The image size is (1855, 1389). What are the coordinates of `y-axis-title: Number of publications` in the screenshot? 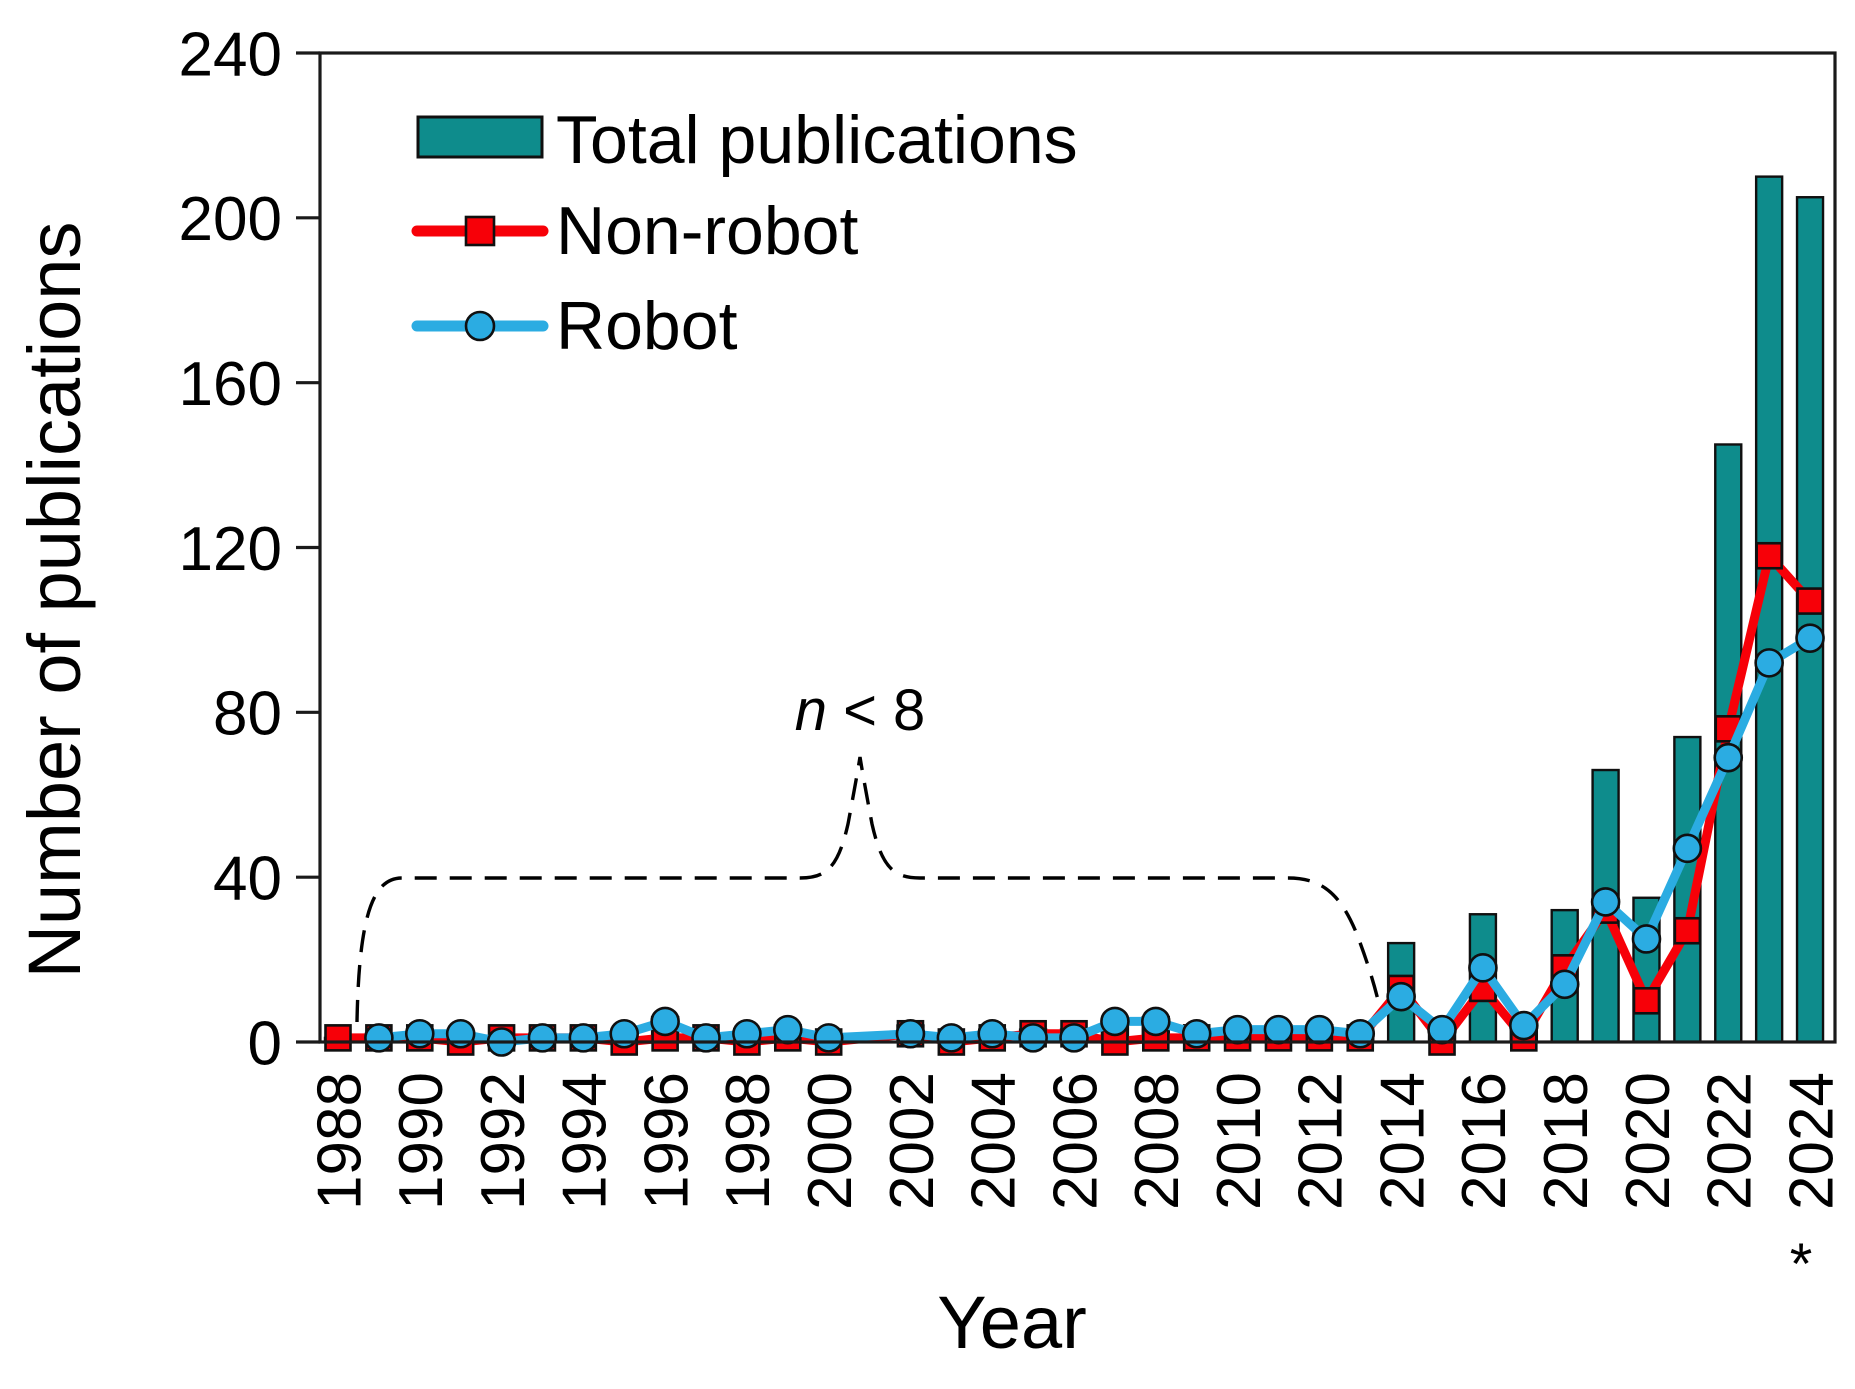 It's located at (54, 600).